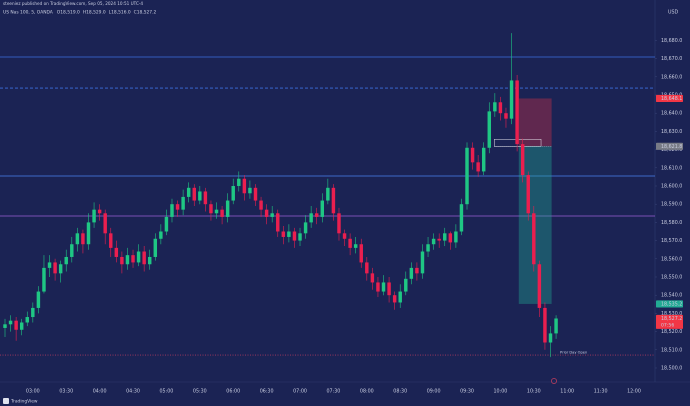 The image size is (690, 406). Describe the element at coordinates (68, 13) in the screenshot. I see `ohlc-value: O18,519.0` at that location.